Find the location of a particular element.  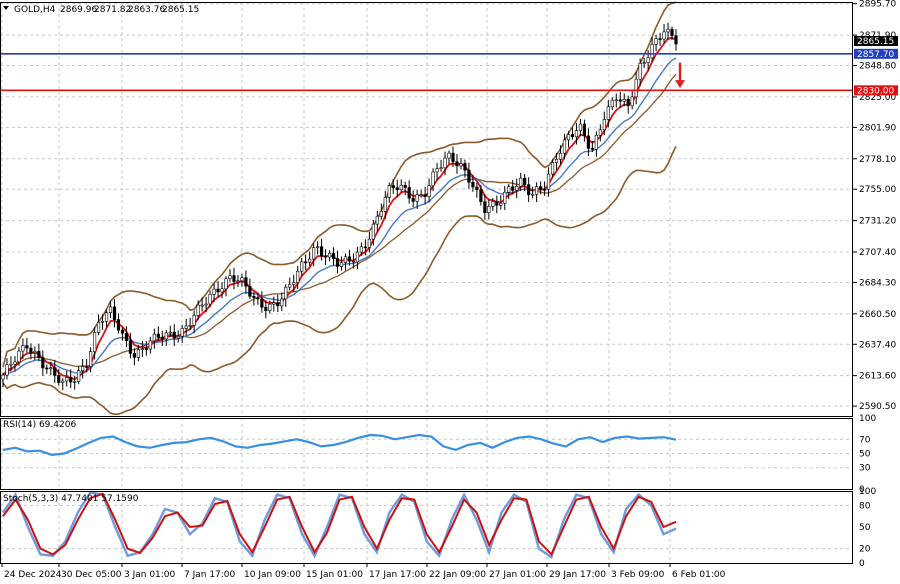

y-tick-label: 2755.00 is located at coordinates (877, 190).